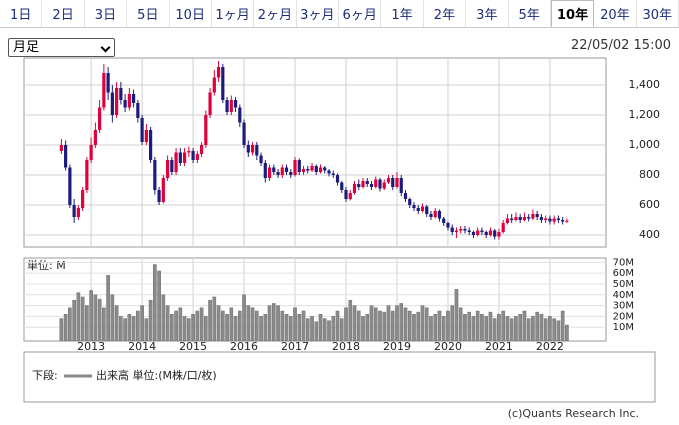 This screenshot has height=425, width=679. I want to click on period-tab: 3ヶ月, so click(318, 13).